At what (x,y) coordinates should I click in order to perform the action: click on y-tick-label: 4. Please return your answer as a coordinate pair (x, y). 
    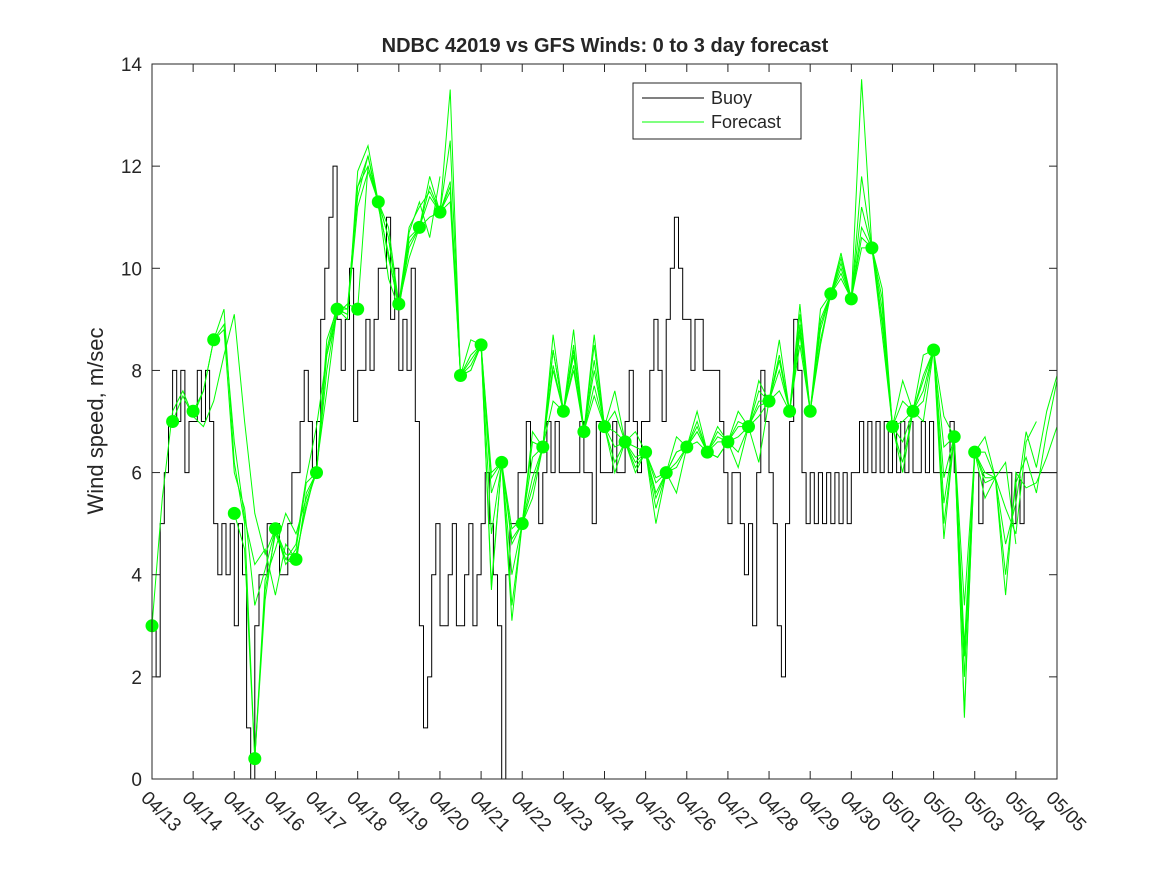
    Looking at the image, I should click on (136, 576).